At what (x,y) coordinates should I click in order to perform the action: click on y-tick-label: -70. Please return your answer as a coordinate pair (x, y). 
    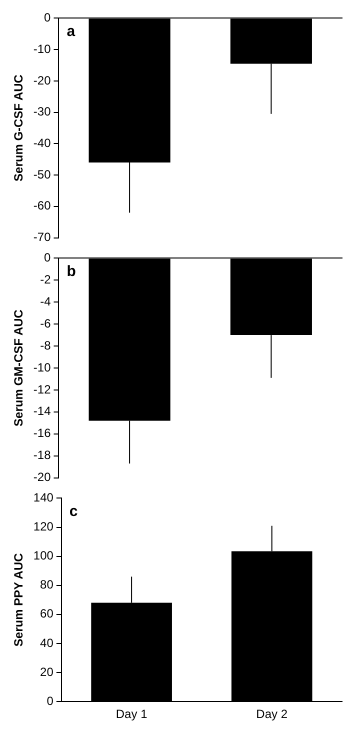
    Looking at the image, I should click on (42, 237).